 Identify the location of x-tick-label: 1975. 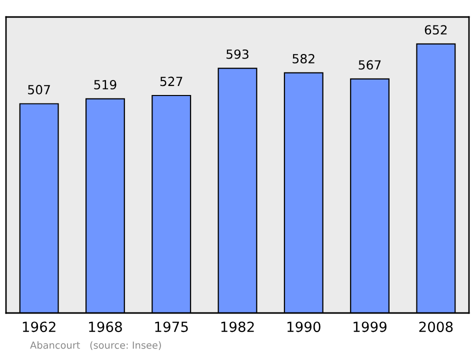
(171, 327).